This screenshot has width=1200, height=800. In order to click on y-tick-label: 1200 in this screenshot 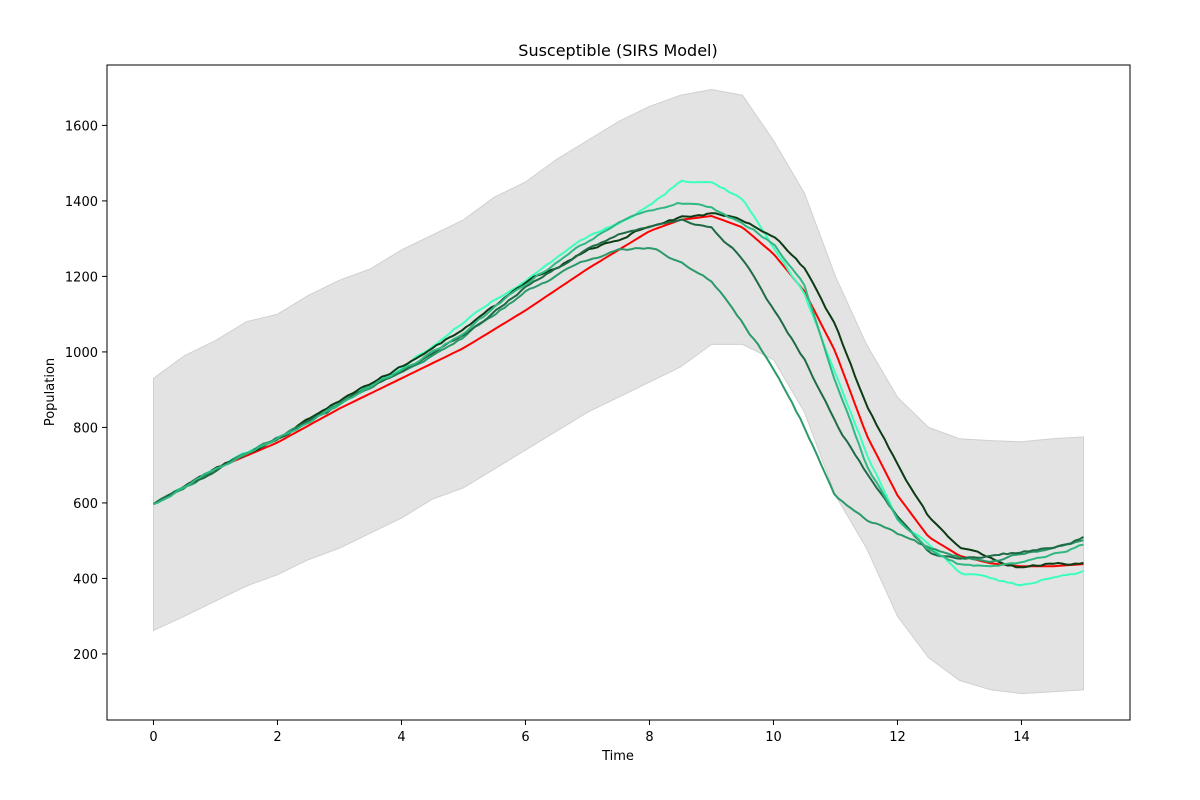, I will do `click(81, 277)`.